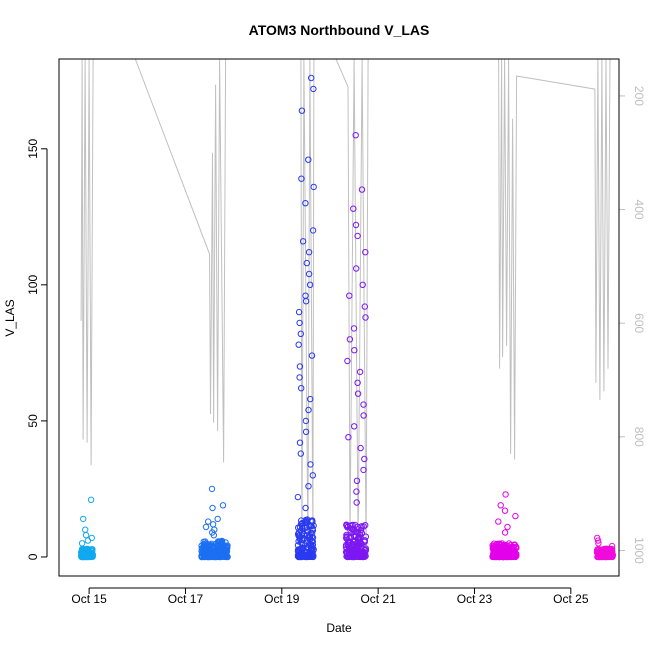  Describe the element at coordinates (33, 556) in the screenshot. I see `y-tick-label: 0` at that location.